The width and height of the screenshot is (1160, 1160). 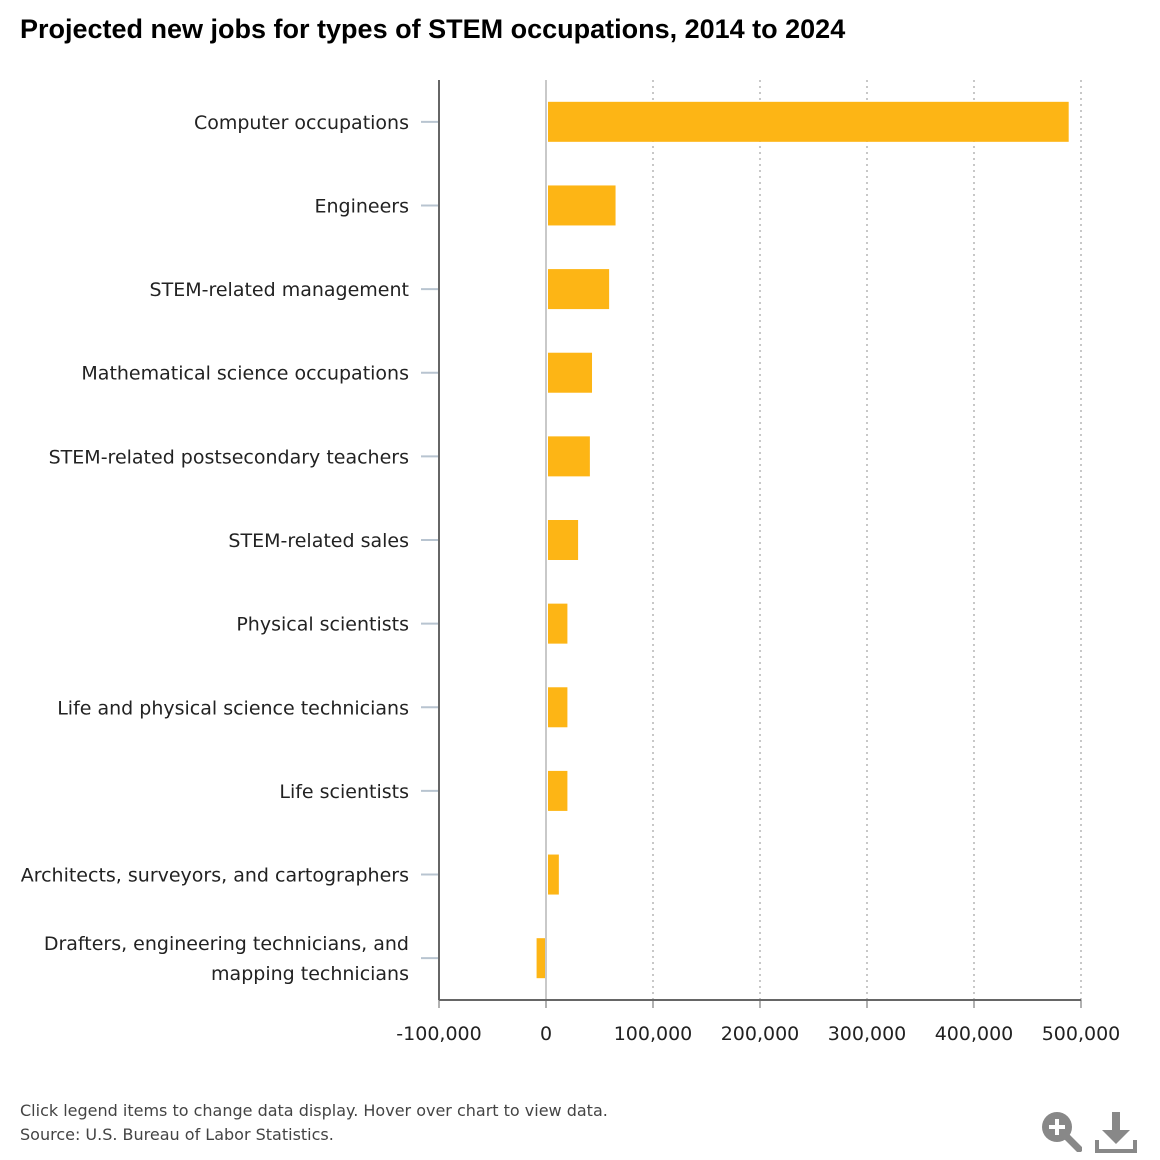 I want to click on category-label: Architects, surveyors, and cartographers, so click(x=215, y=876).